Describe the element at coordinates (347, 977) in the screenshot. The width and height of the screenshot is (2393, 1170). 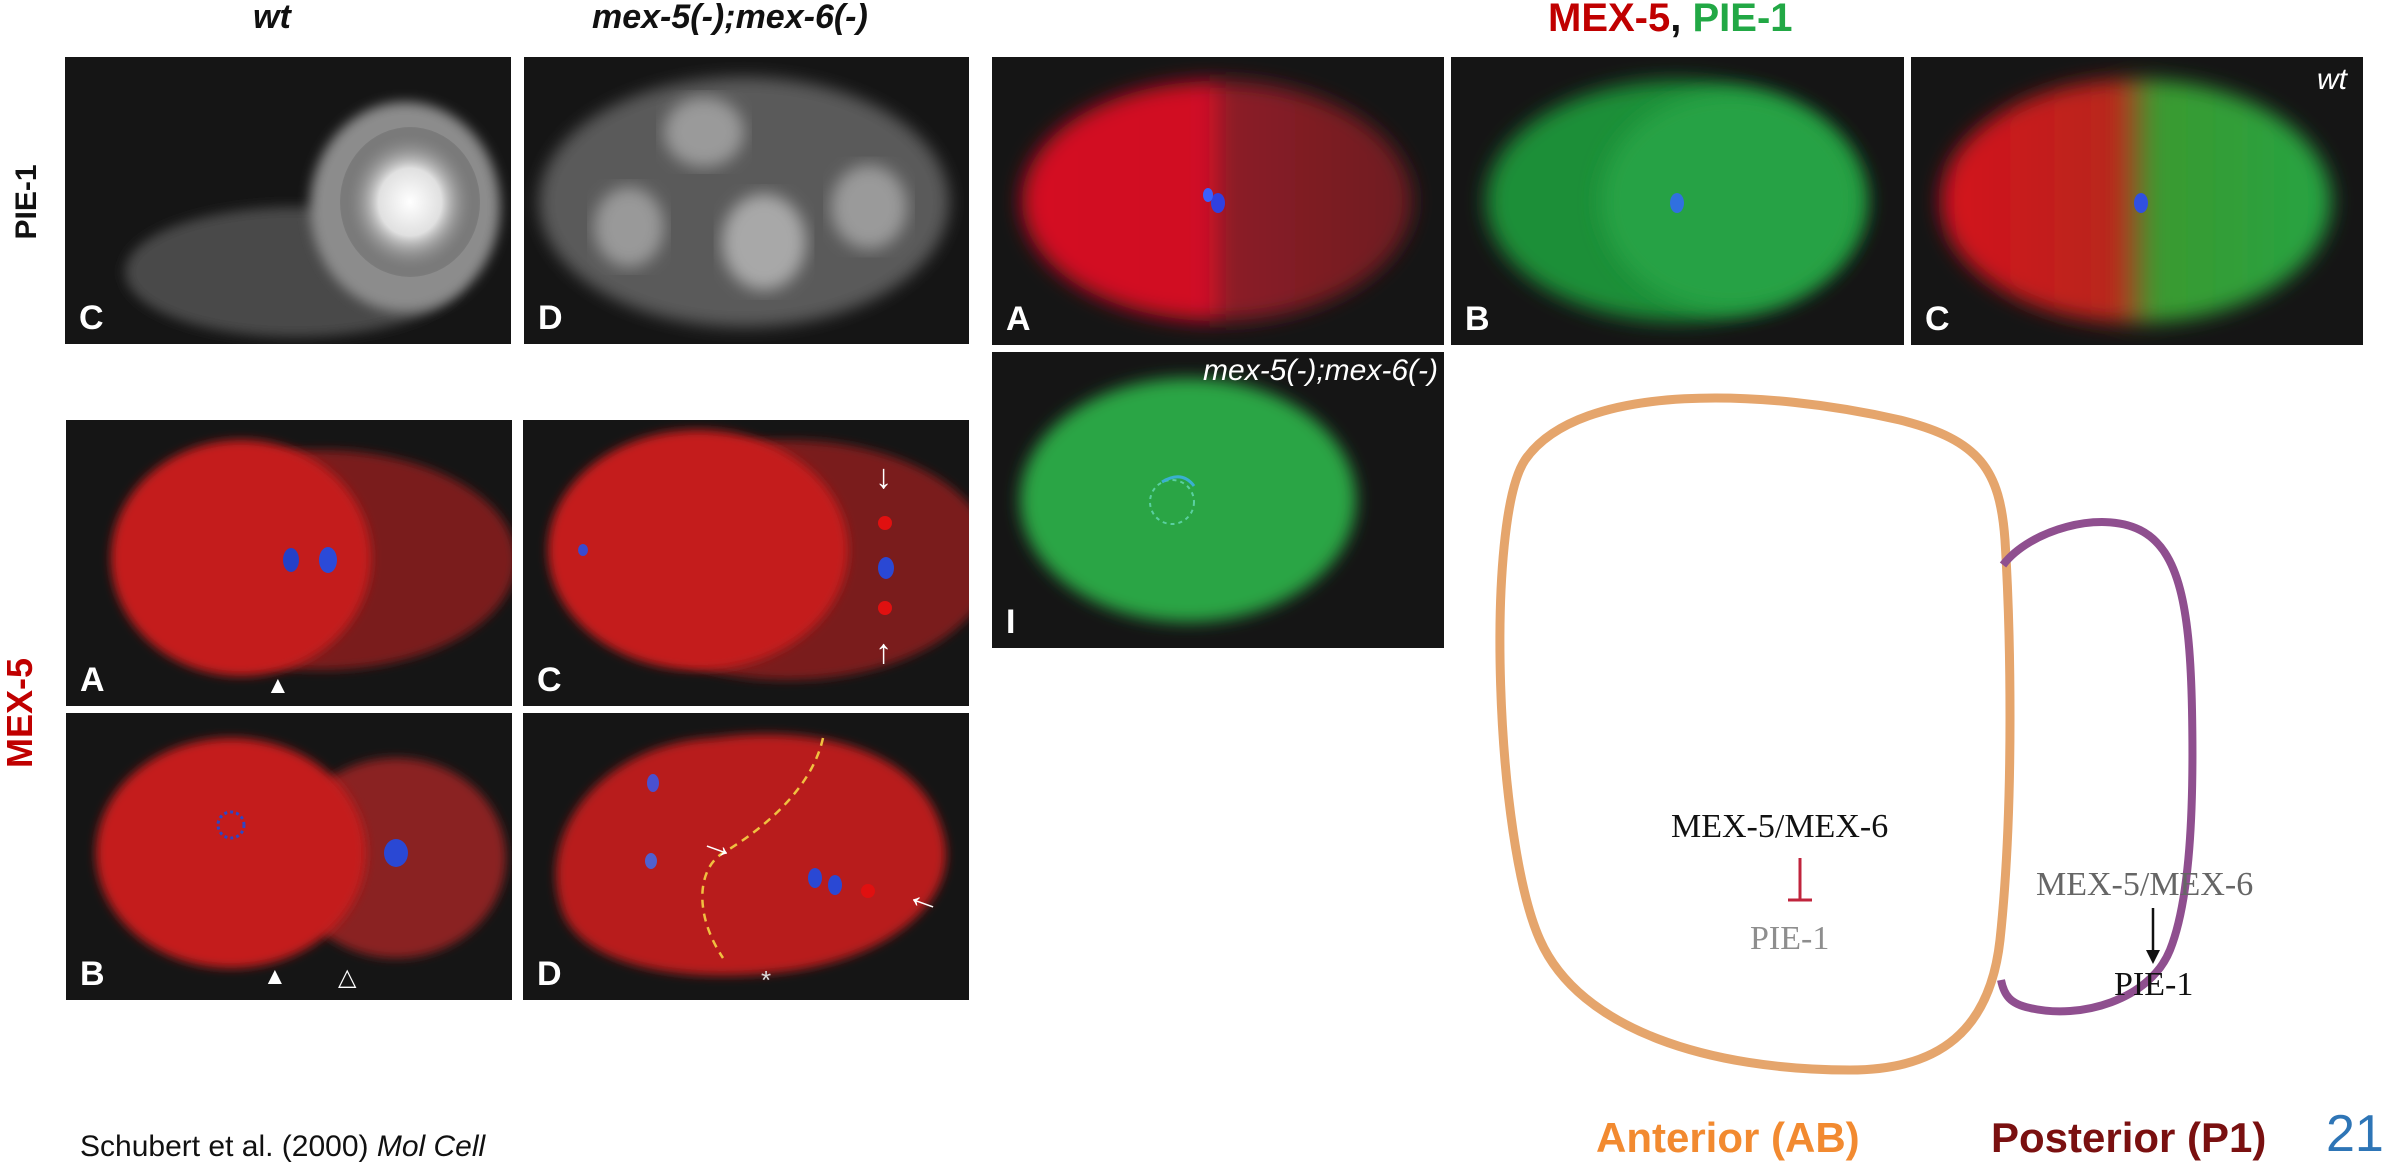
I see `open-arrowhead-marker: △` at that location.